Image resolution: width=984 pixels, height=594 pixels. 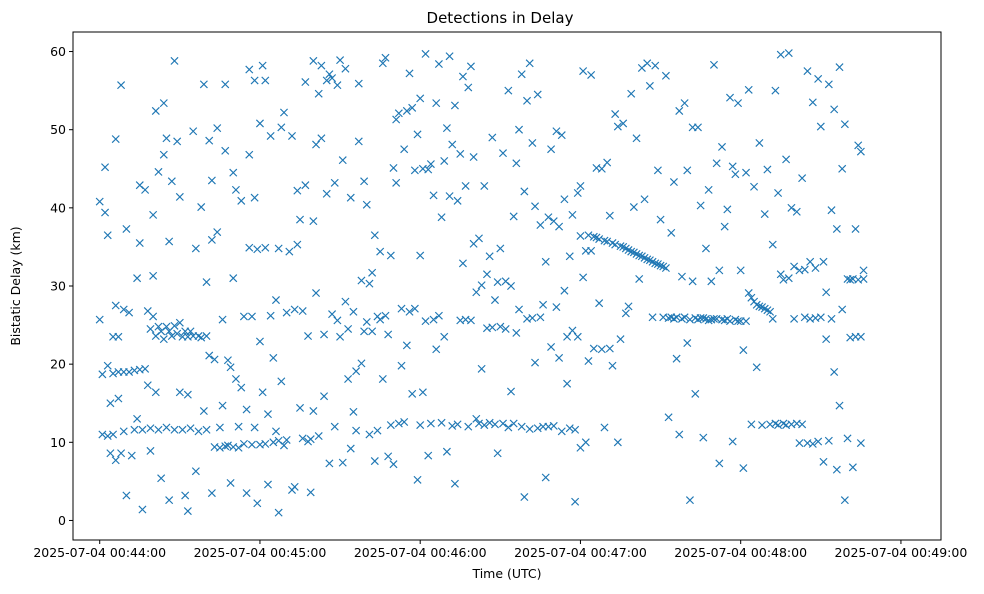 What do you see at coordinates (506, 573) in the screenshot?
I see `x-axis-label: Time (UTC)` at bounding box center [506, 573].